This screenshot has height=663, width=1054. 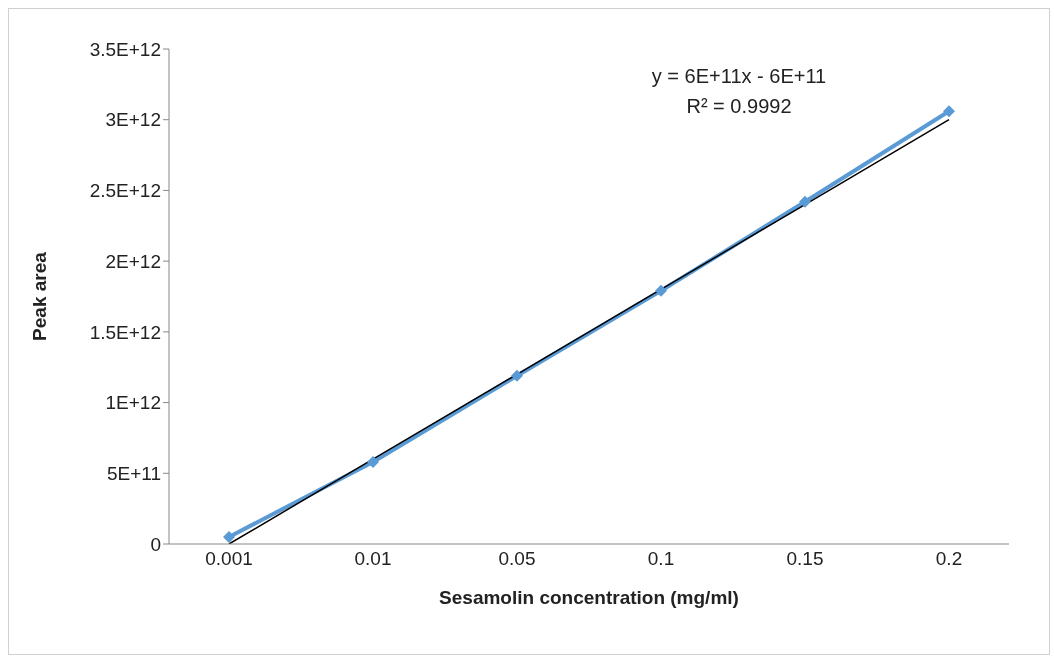 What do you see at coordinates (125, 191) in the screenshot?
I see `y-tick-label: 2.5E+12` at bounding box center [125, 191].